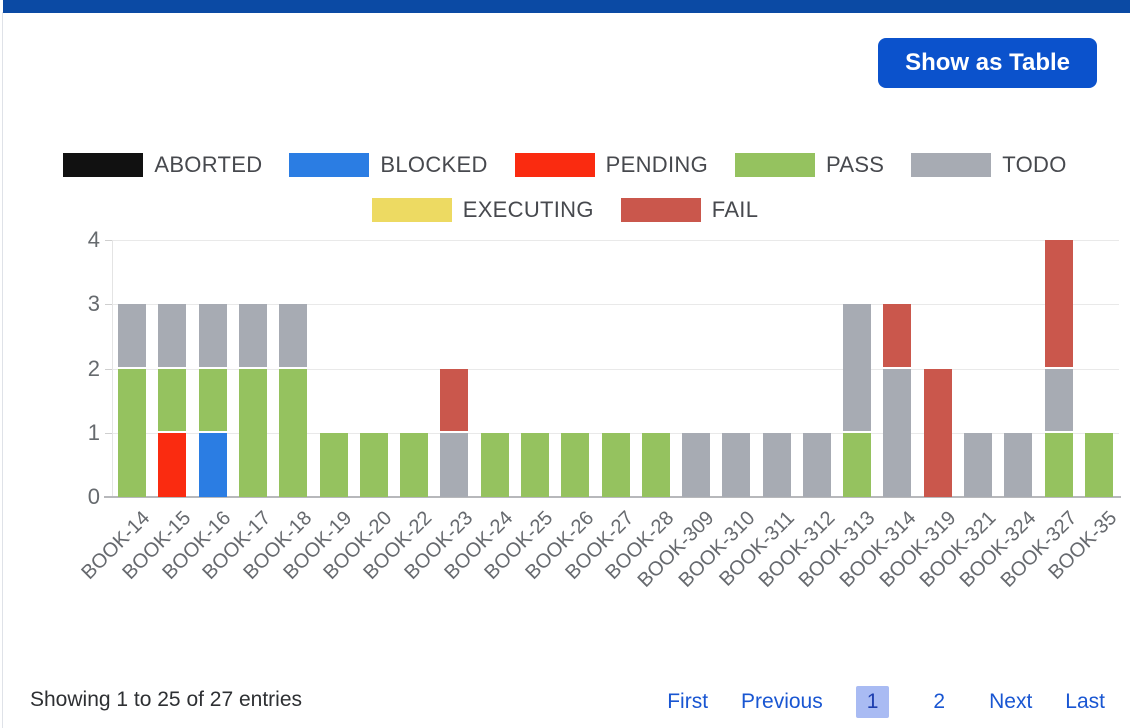 The width and height of the screenshot is (1130, 728). What do you see at coordinates (615, 369) in the screenshot?
I see `gridline-y2` at bounding box center [615, 369].